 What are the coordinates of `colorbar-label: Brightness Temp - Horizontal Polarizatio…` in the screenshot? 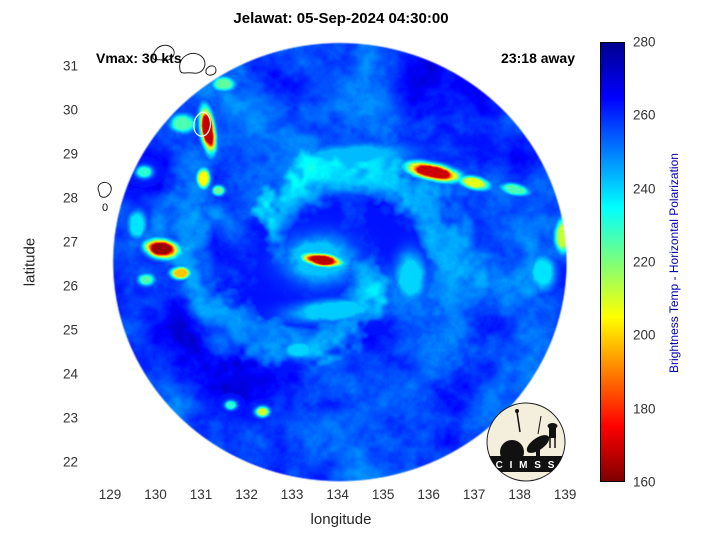 It's located at (674, 263).